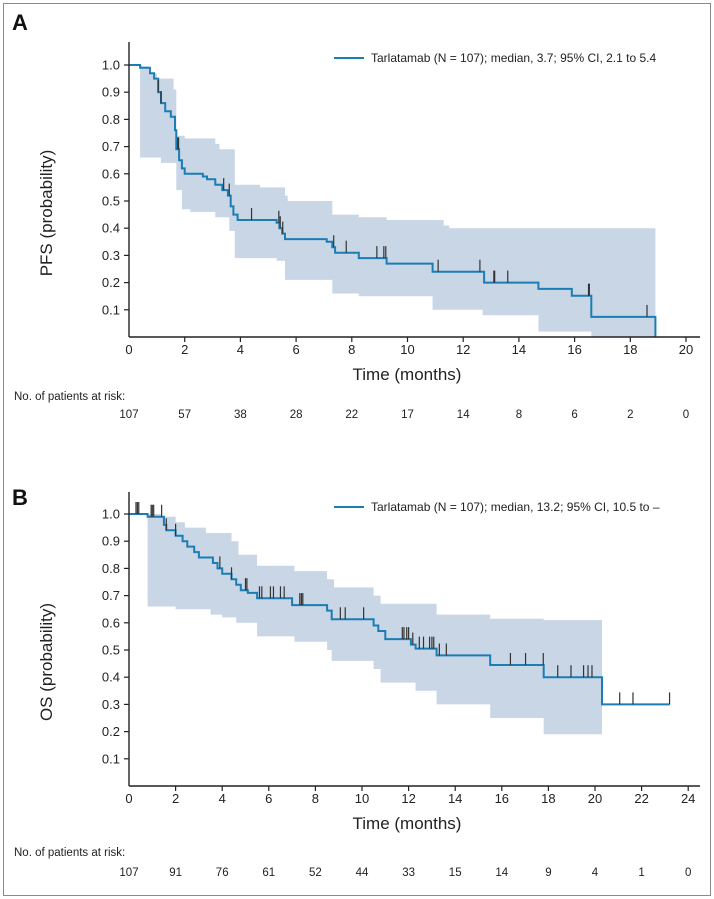 The image size is (714, 899). Describe the element at coordinates (408, 873) in the screenshot. I see `risk-count: 33` at that location.